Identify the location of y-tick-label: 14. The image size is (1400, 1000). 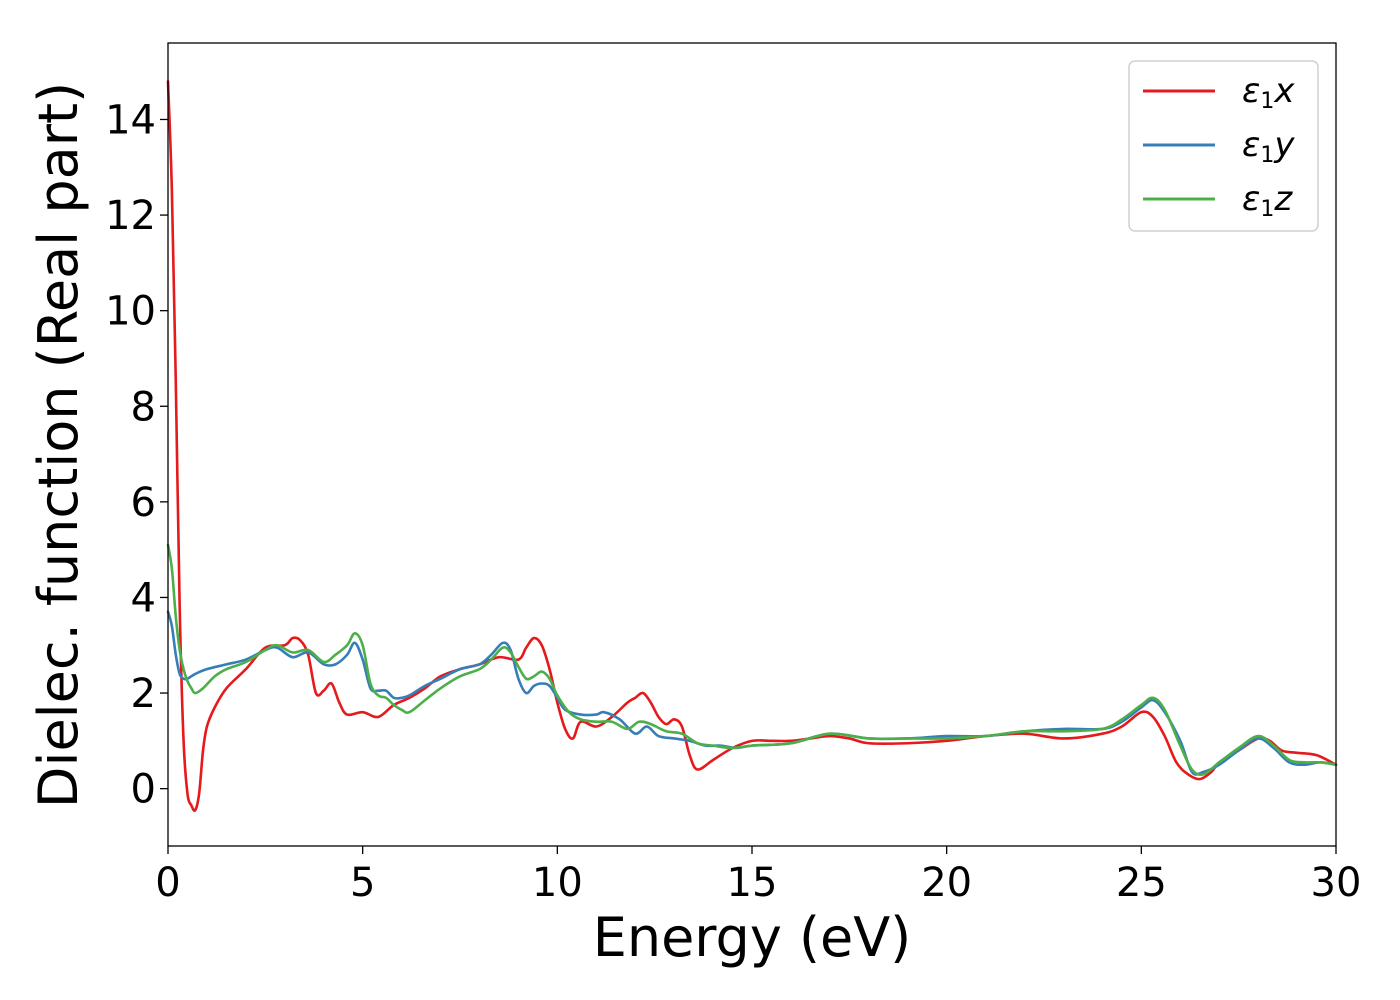
(130, 120).